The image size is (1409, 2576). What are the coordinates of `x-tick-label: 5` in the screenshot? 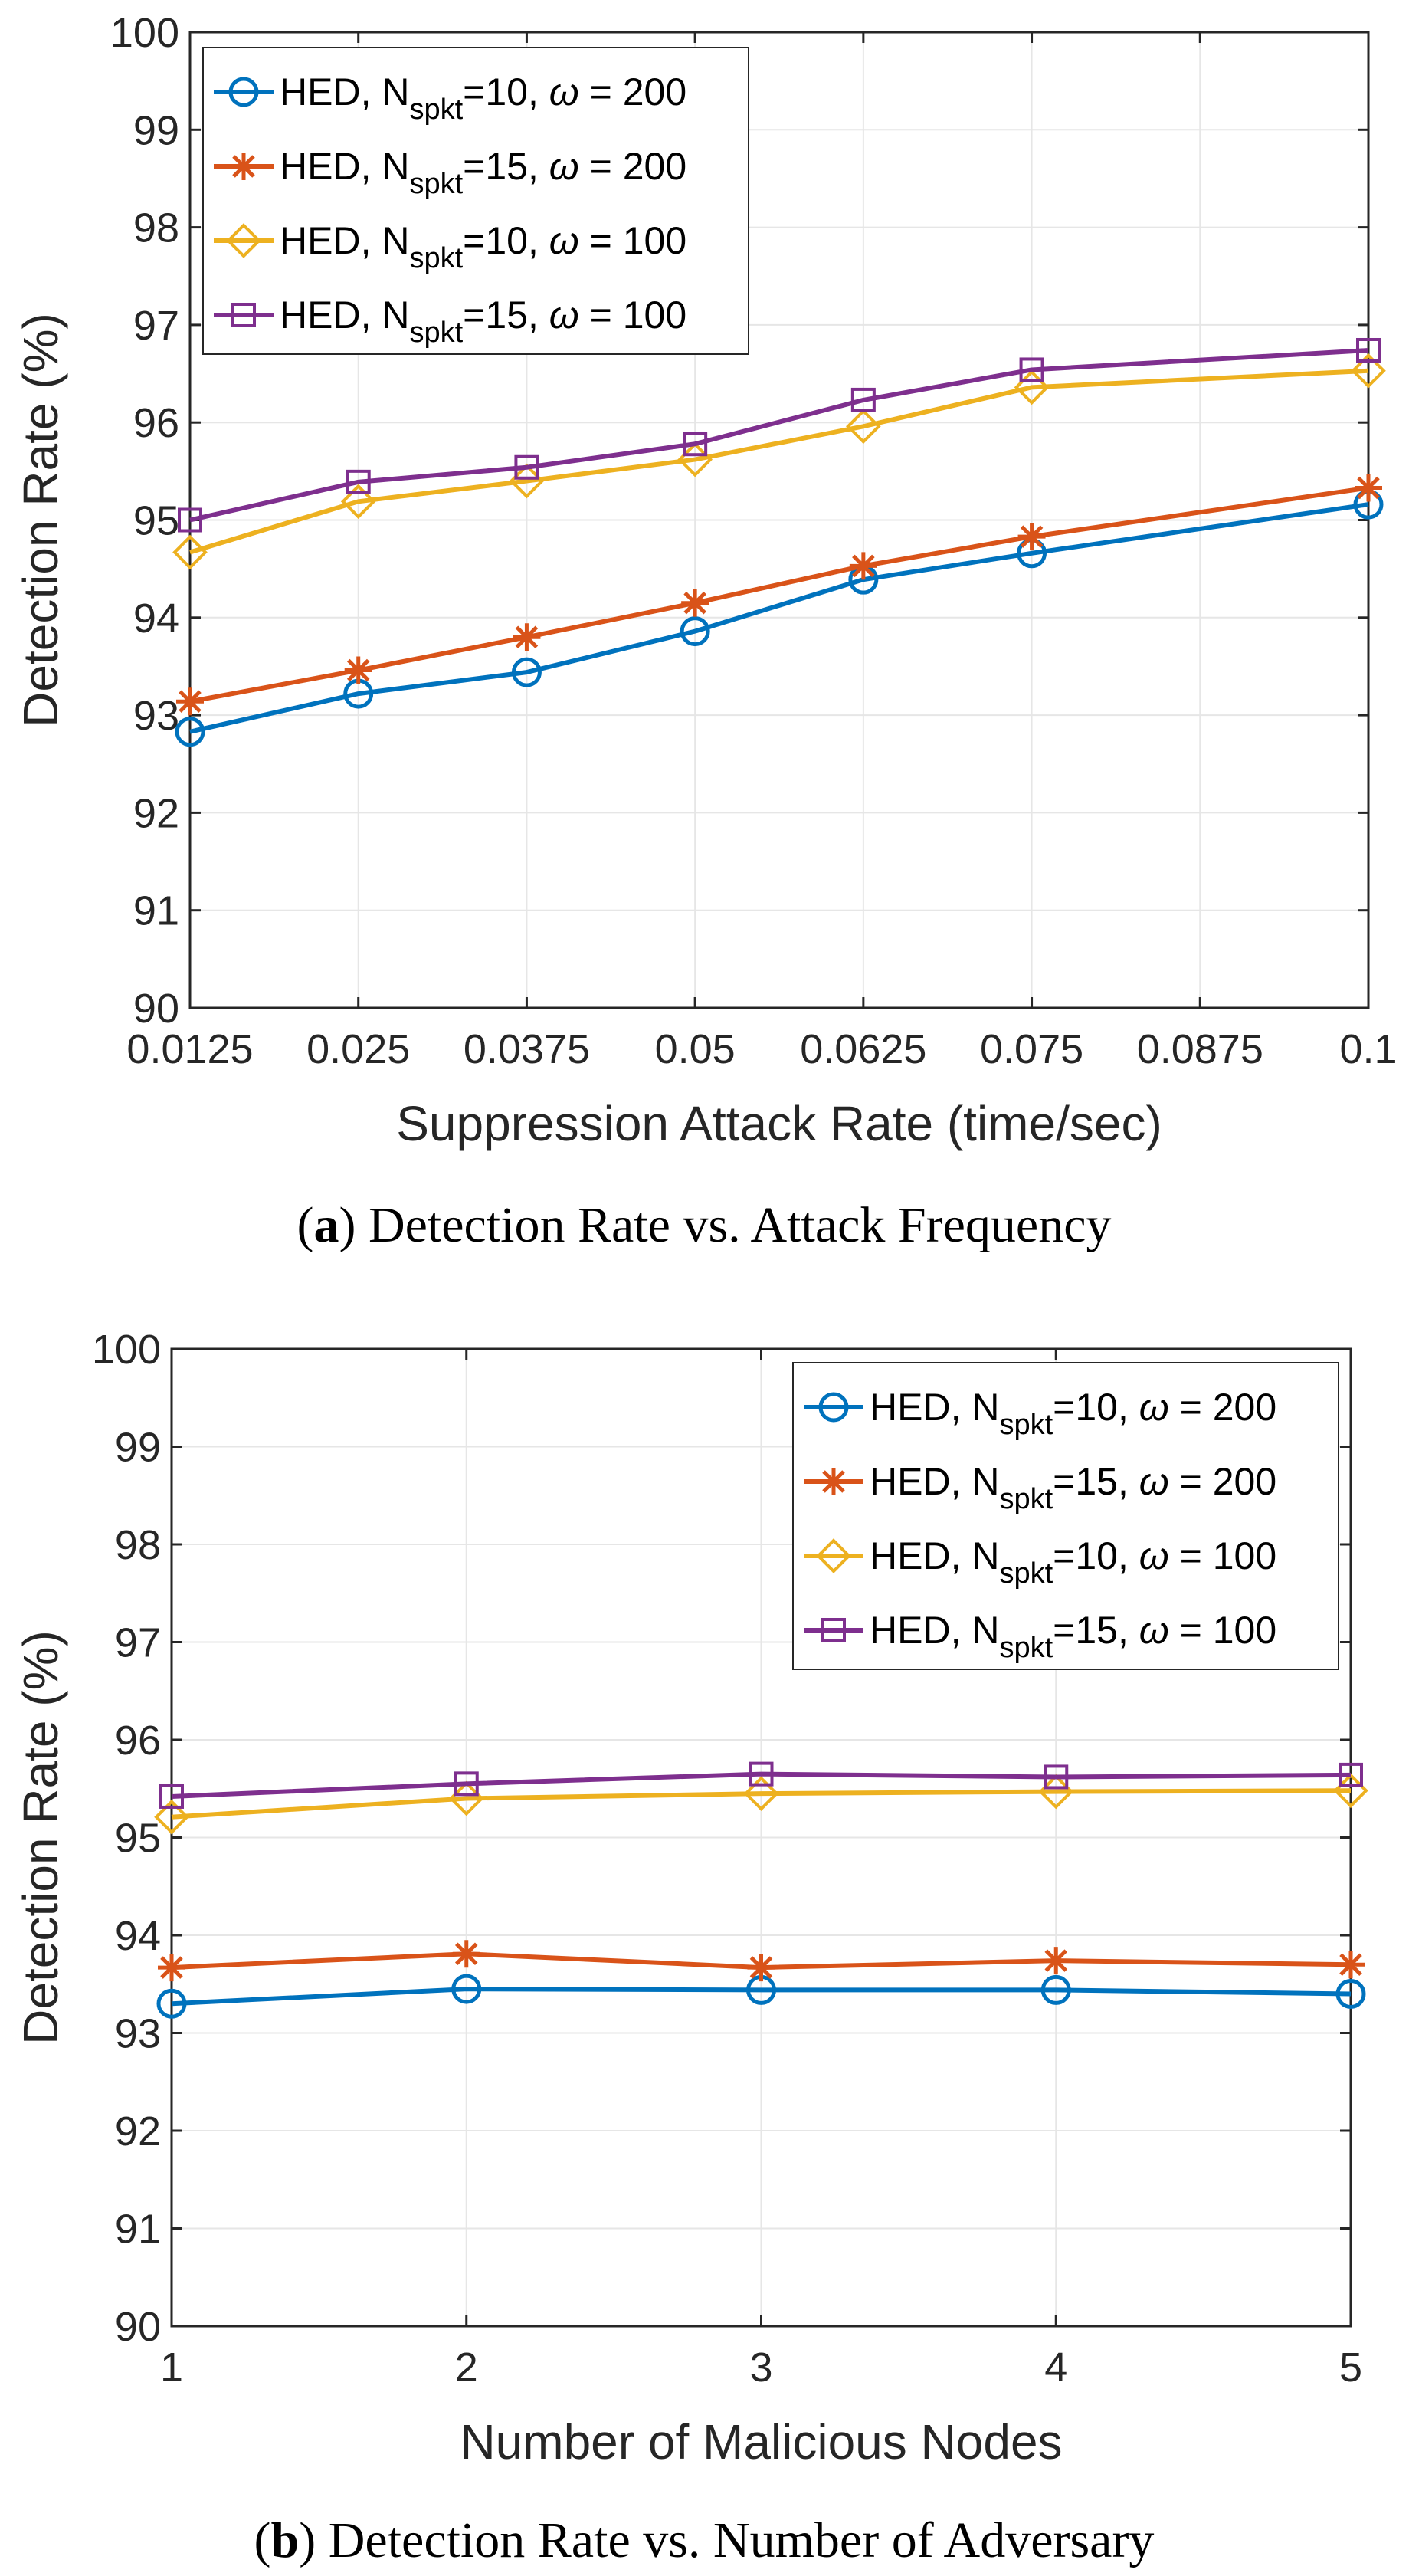 It's located at (1350, 2368).